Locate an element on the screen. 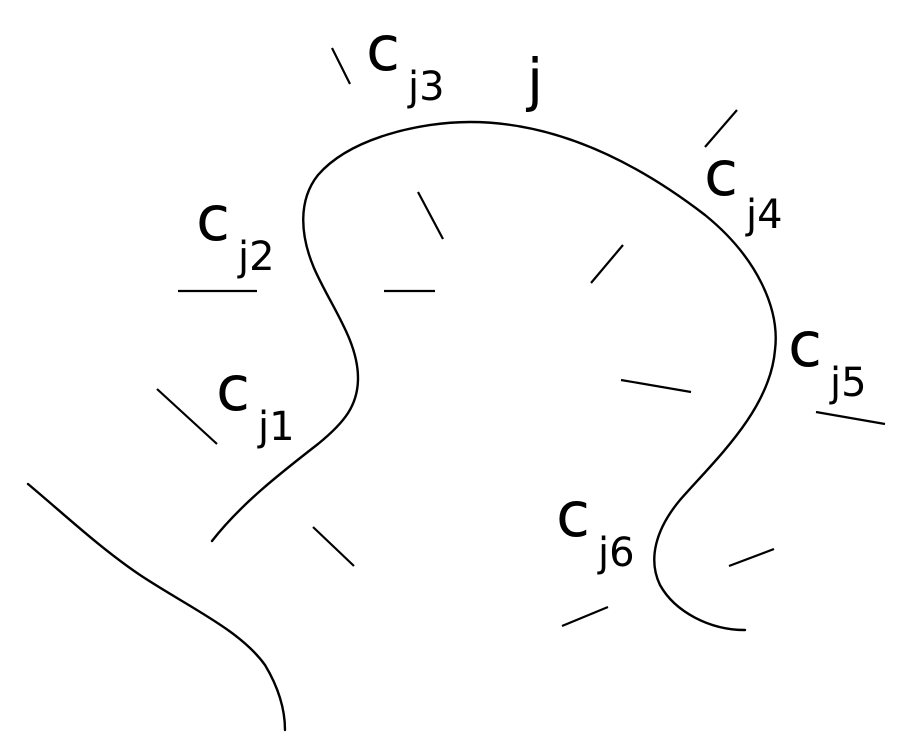 This screenshot has width=922, height=737. label-cj3-main: c is located at coordinates (383, 48).